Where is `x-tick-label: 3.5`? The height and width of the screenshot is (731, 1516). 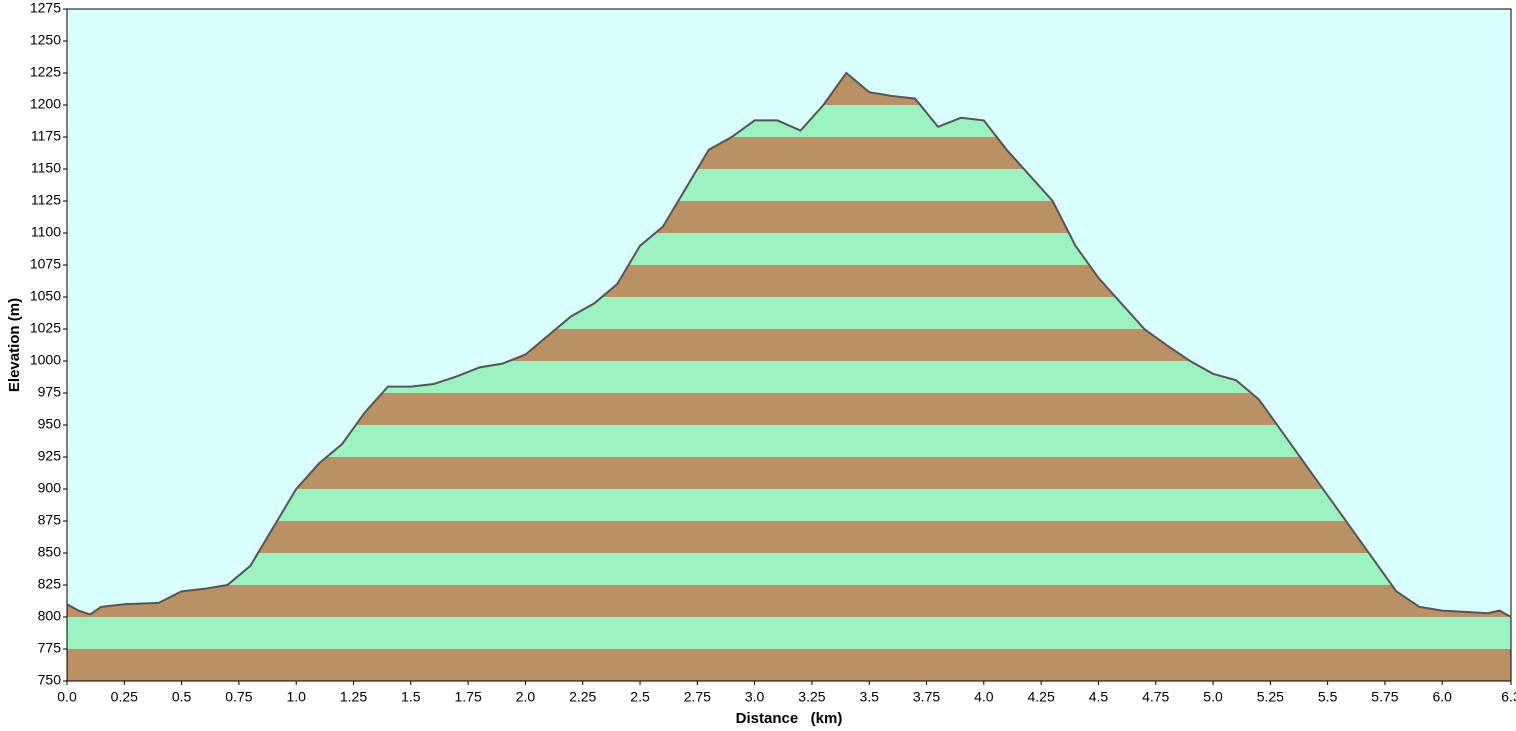 x-tick-label: 3.5 is located at coordinates (869, 697).